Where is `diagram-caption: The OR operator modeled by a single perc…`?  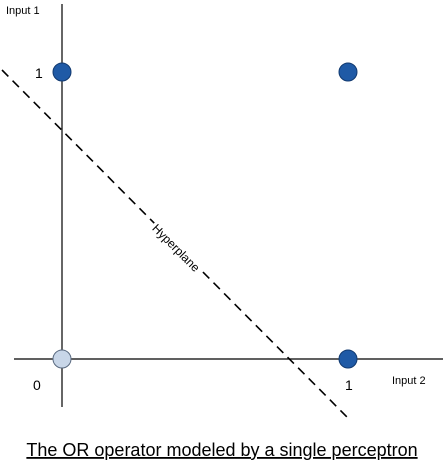 diagram-caption: The OR operator modeled by a single perc… is located at coordinates (221, 450).